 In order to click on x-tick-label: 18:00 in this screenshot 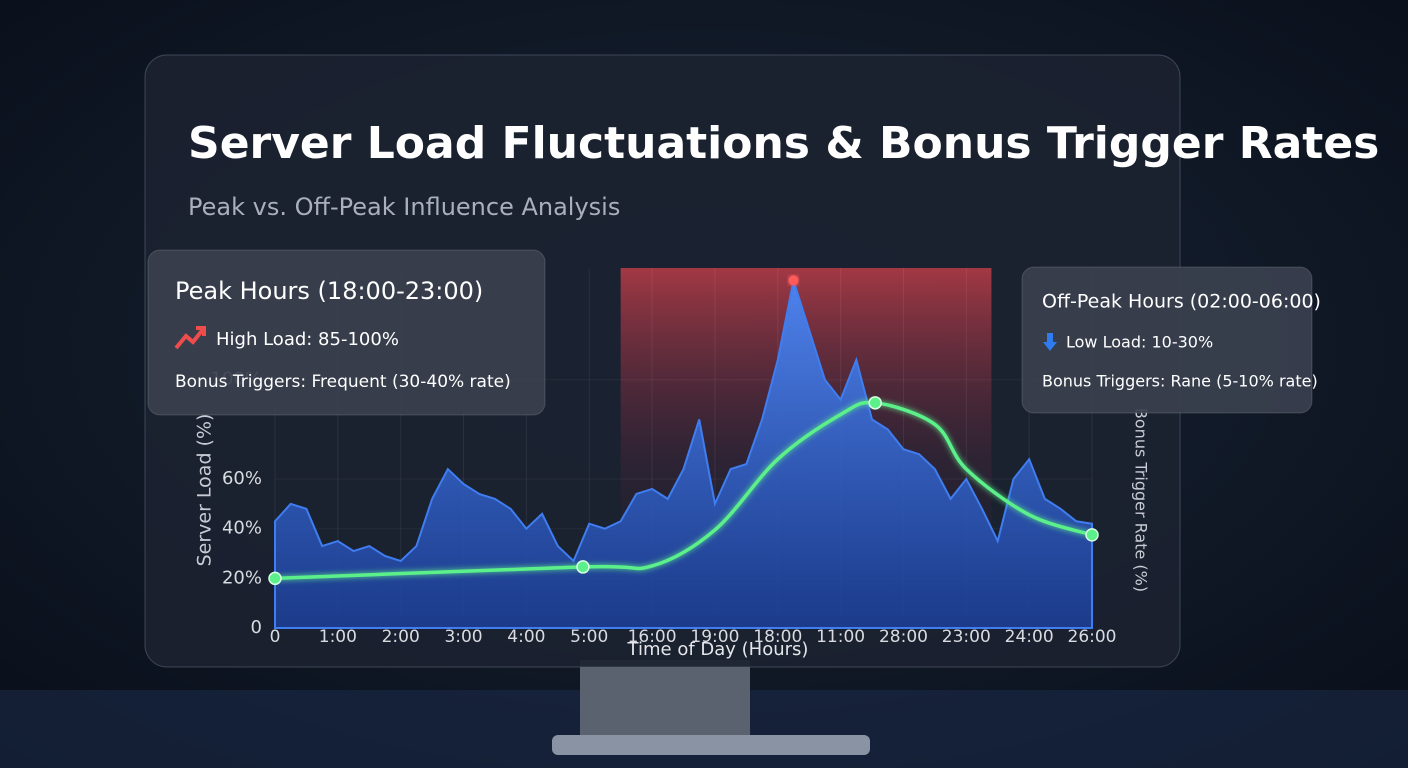, I will do `click(777, 637)`.